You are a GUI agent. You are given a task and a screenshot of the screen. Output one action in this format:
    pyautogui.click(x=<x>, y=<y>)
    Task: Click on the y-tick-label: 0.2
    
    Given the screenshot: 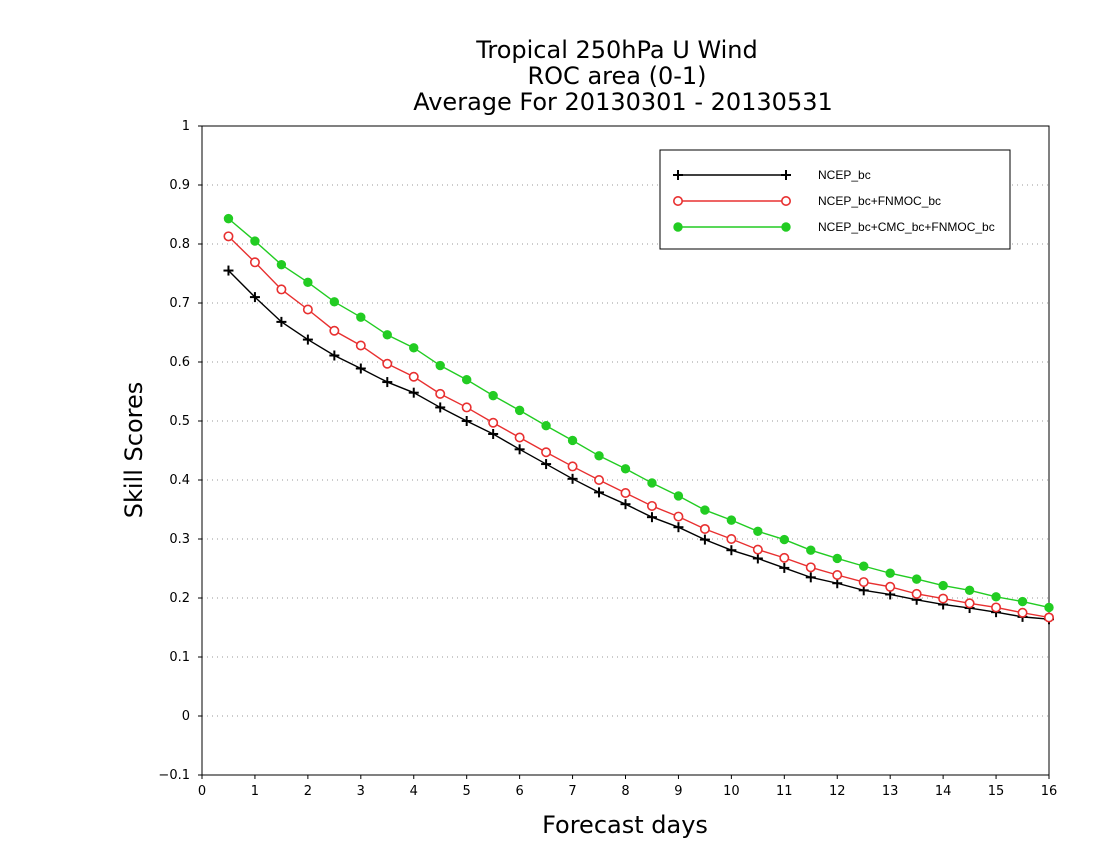 What is the action you would take?
    pyautogui.click(x=179, y=598)
    